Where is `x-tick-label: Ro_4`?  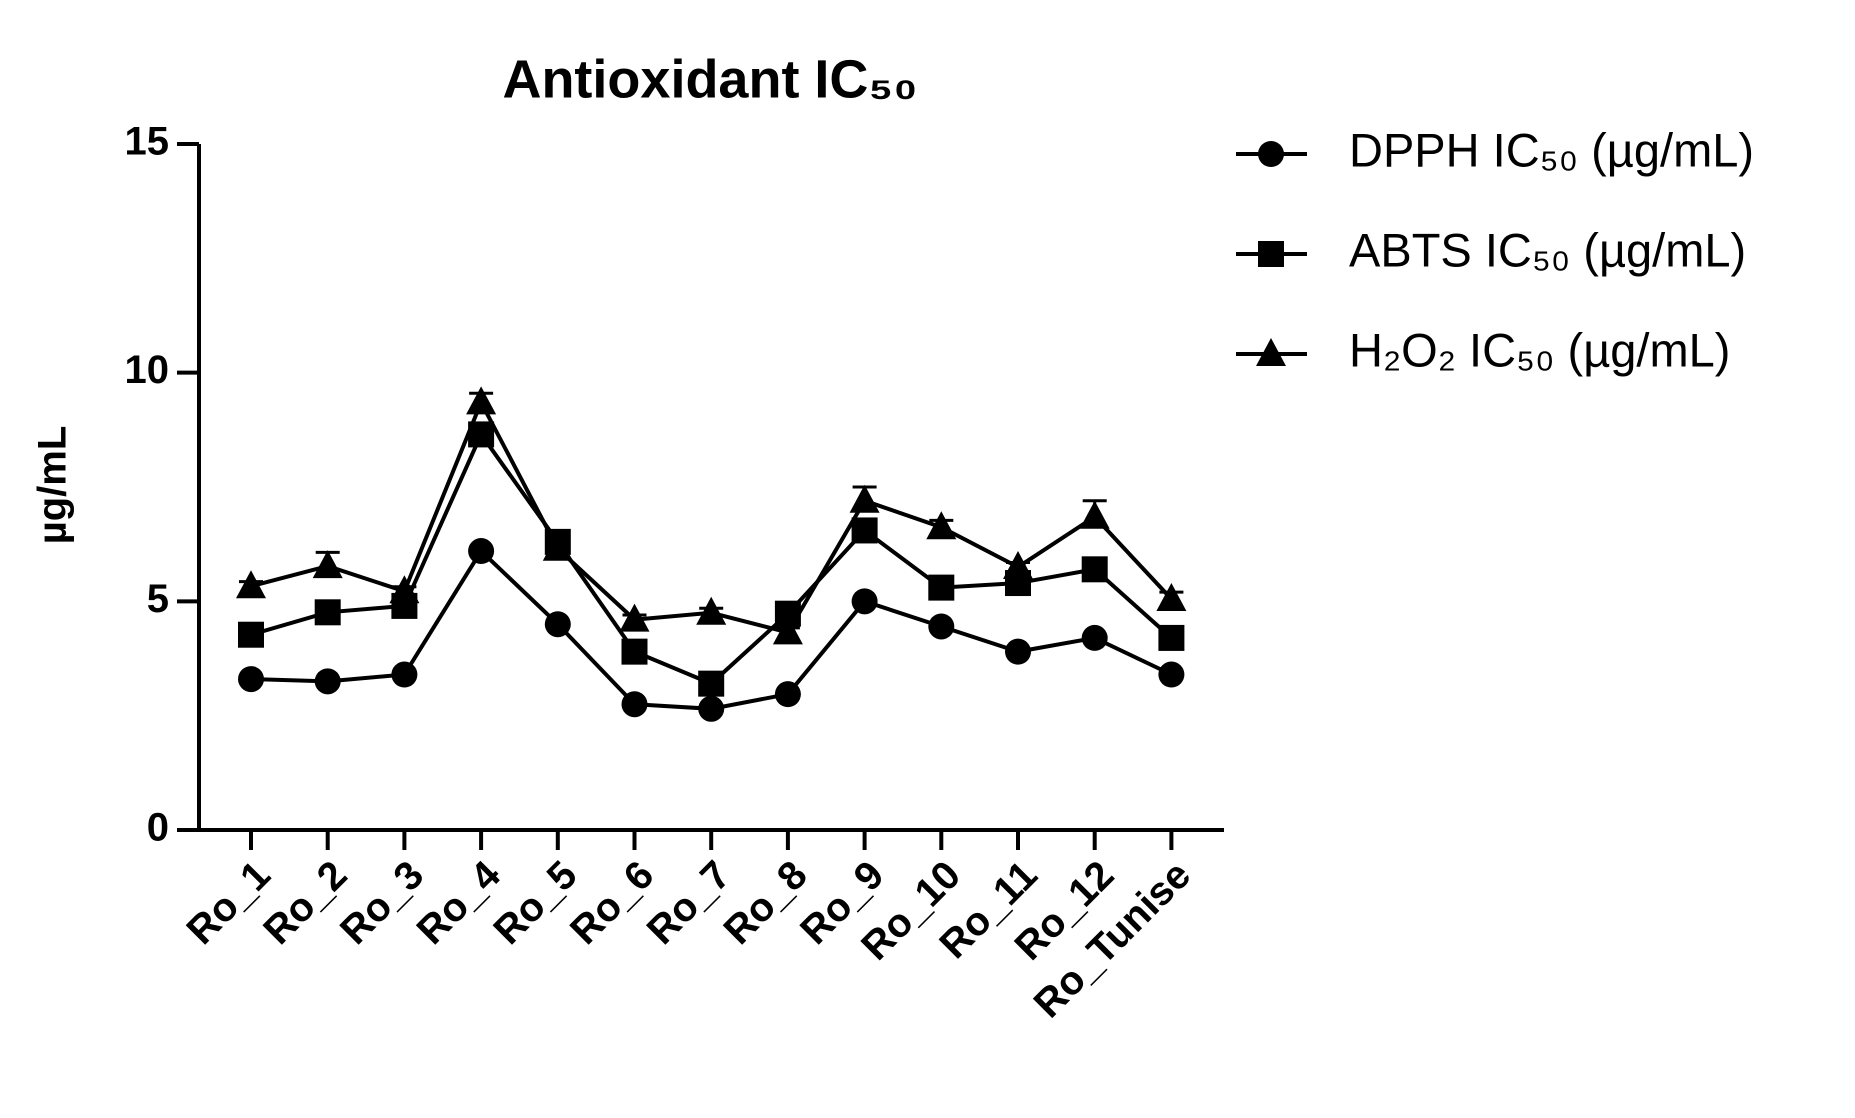
x-tick-label: Ro_4 is located at coordinates (459, 902).